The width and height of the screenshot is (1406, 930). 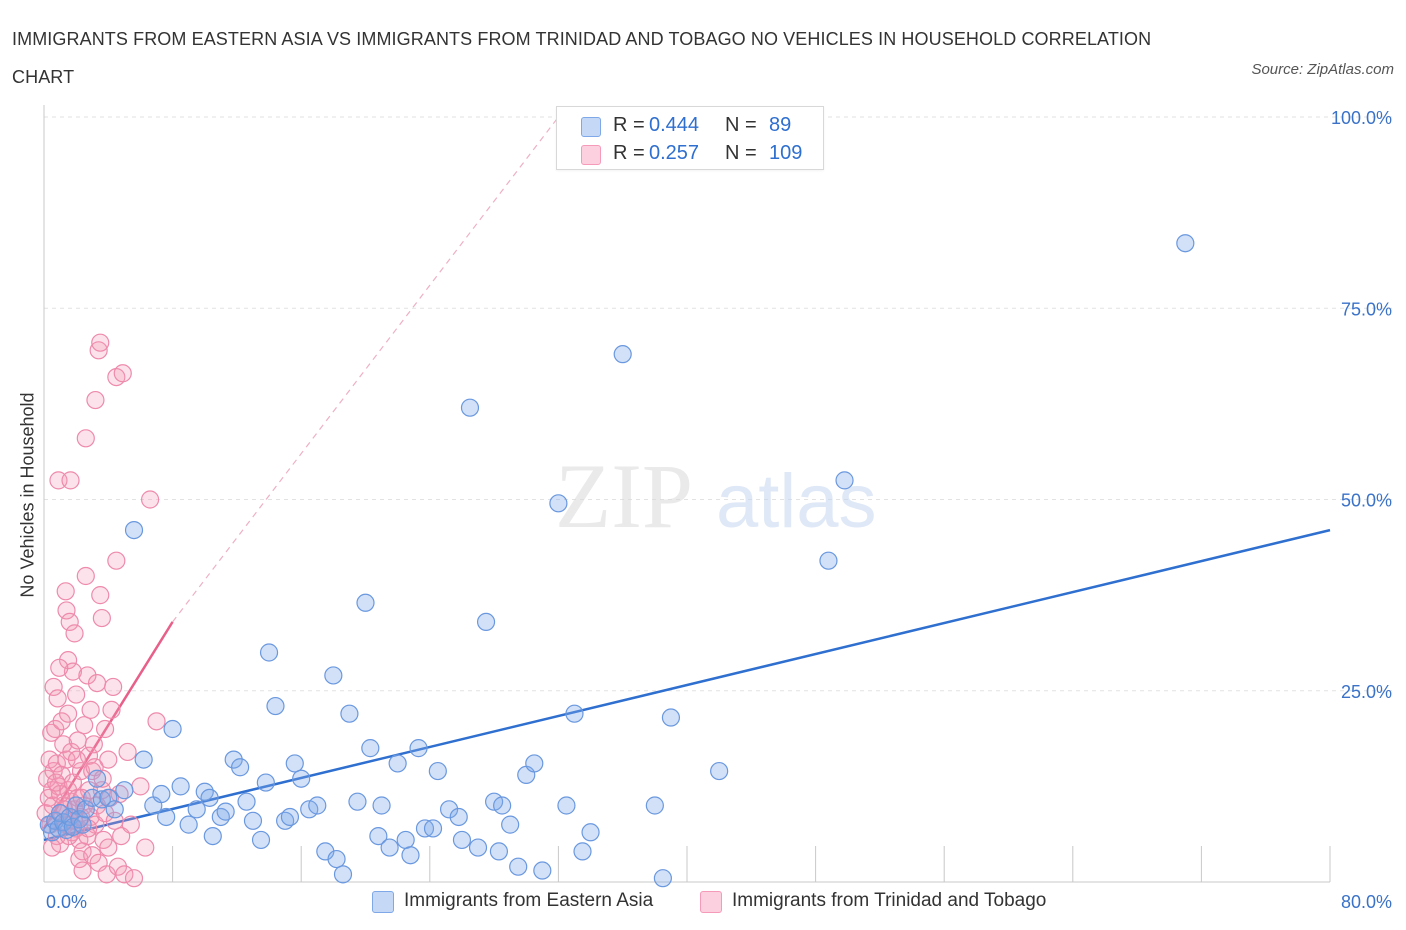 I want to click on bottom-legend-swatch-eastern-asia, so click(x=383, y=902).